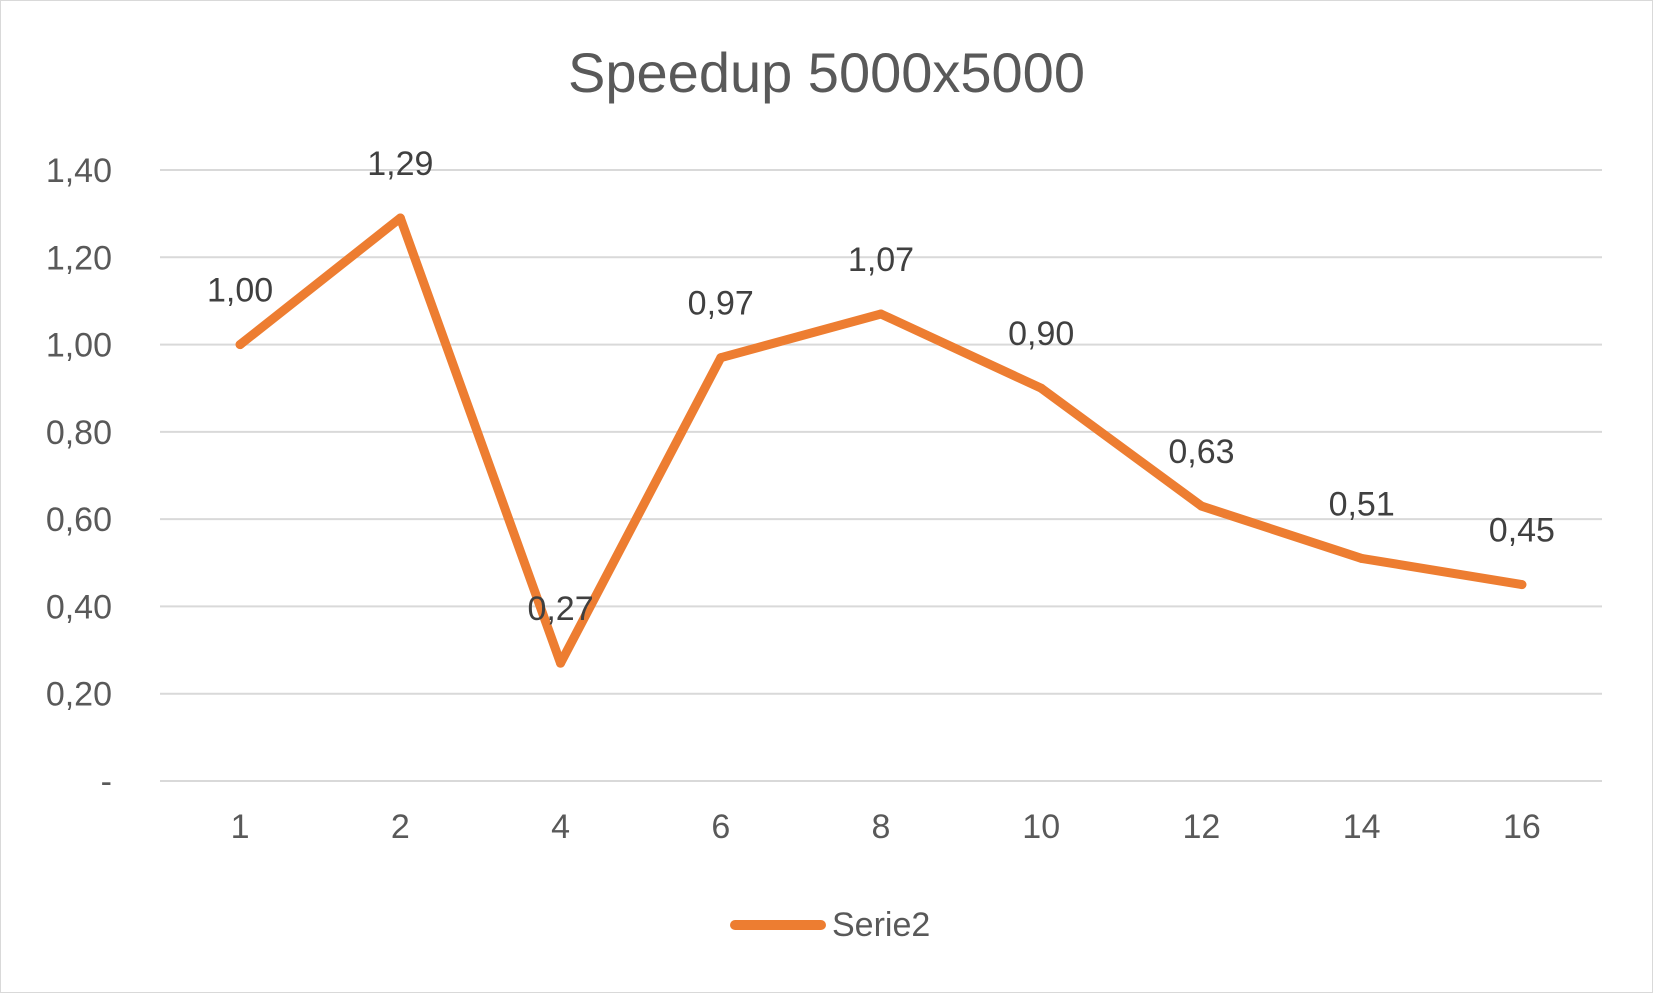 Image resolution: width=1653 pixels, height=993 pixels. Describe the element at coordinates (106, 782) in the screenshot. I see `y-tick-label: -` at that location.